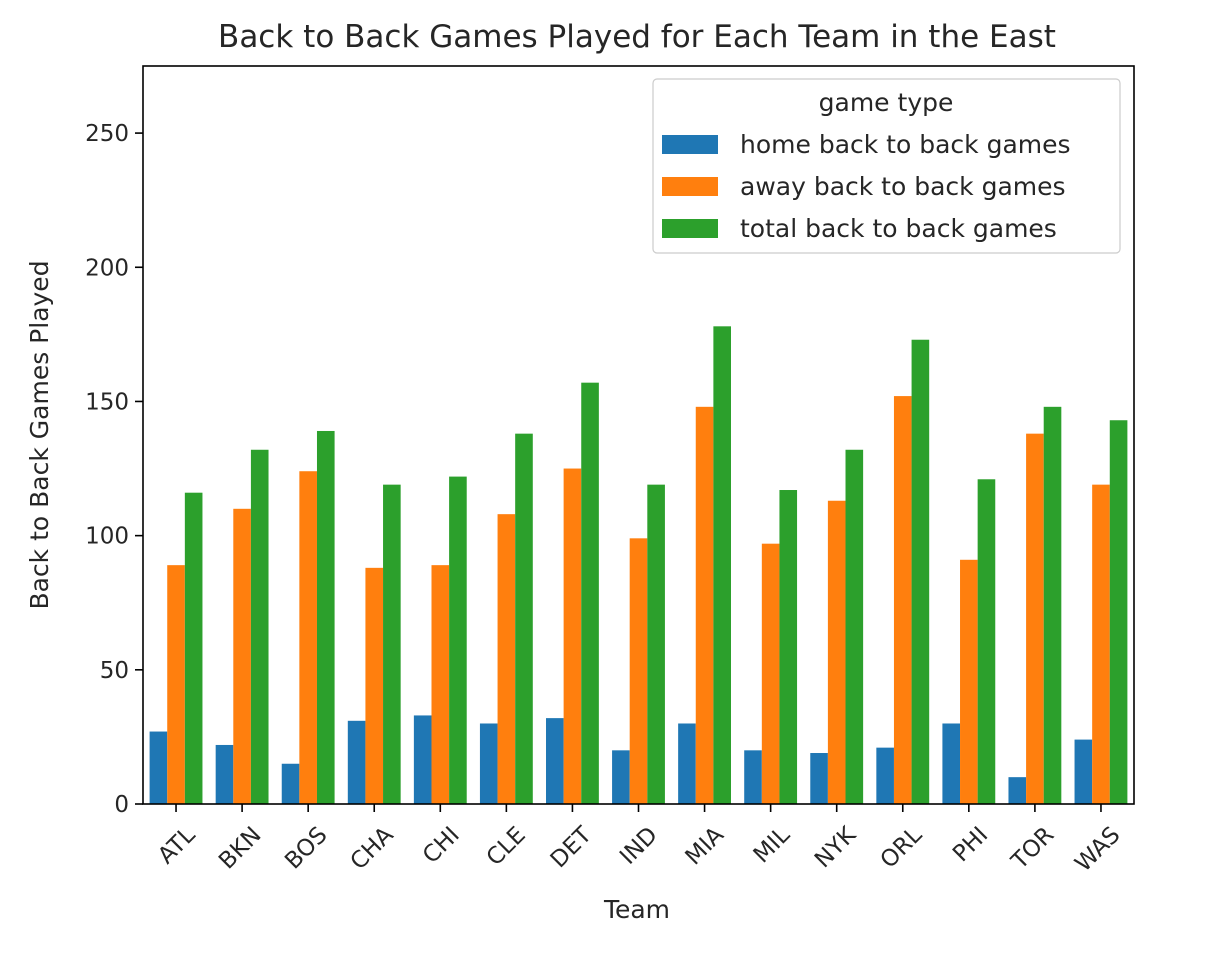  Describe the element at coordinates (705, 846) in the screenshot. I see `x-tick-label-mia: MIA` at that location.